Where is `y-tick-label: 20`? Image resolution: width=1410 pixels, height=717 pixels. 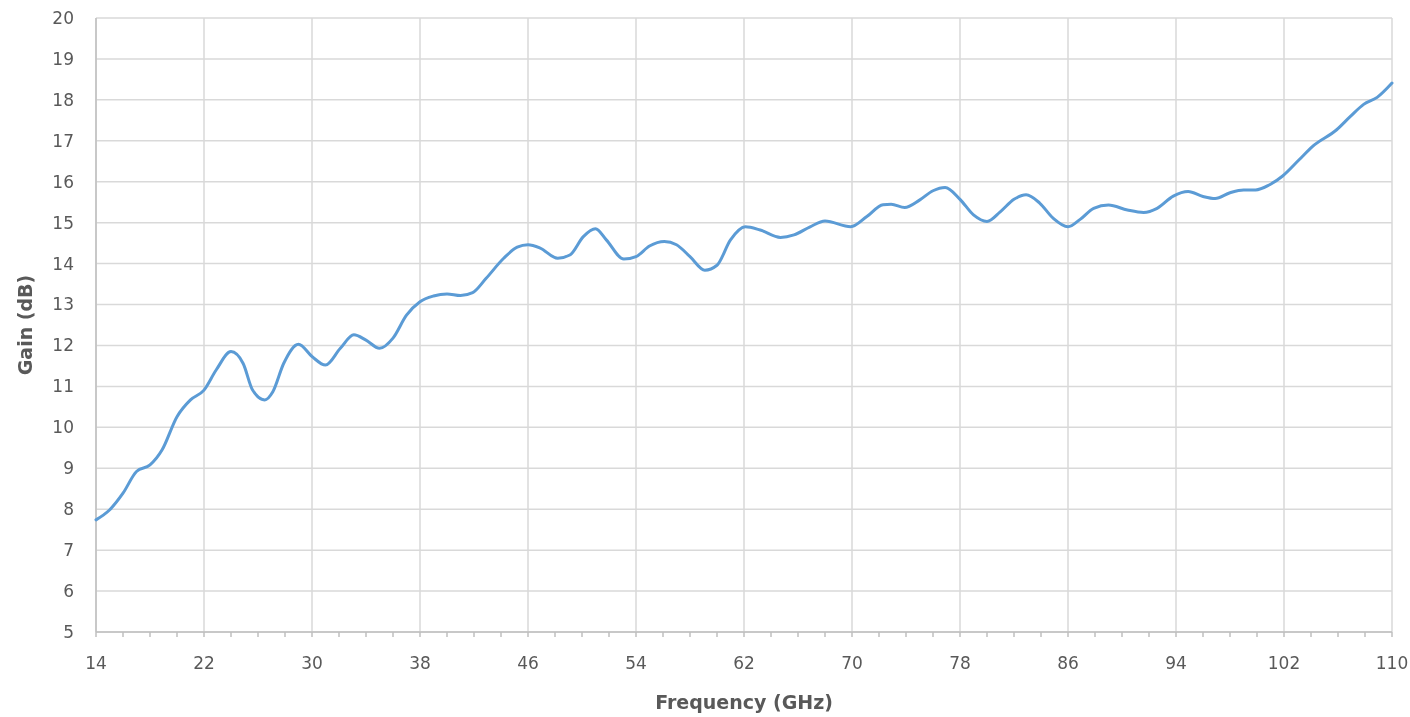 y-tick-label: 20 is located at coordinates (63, 17).